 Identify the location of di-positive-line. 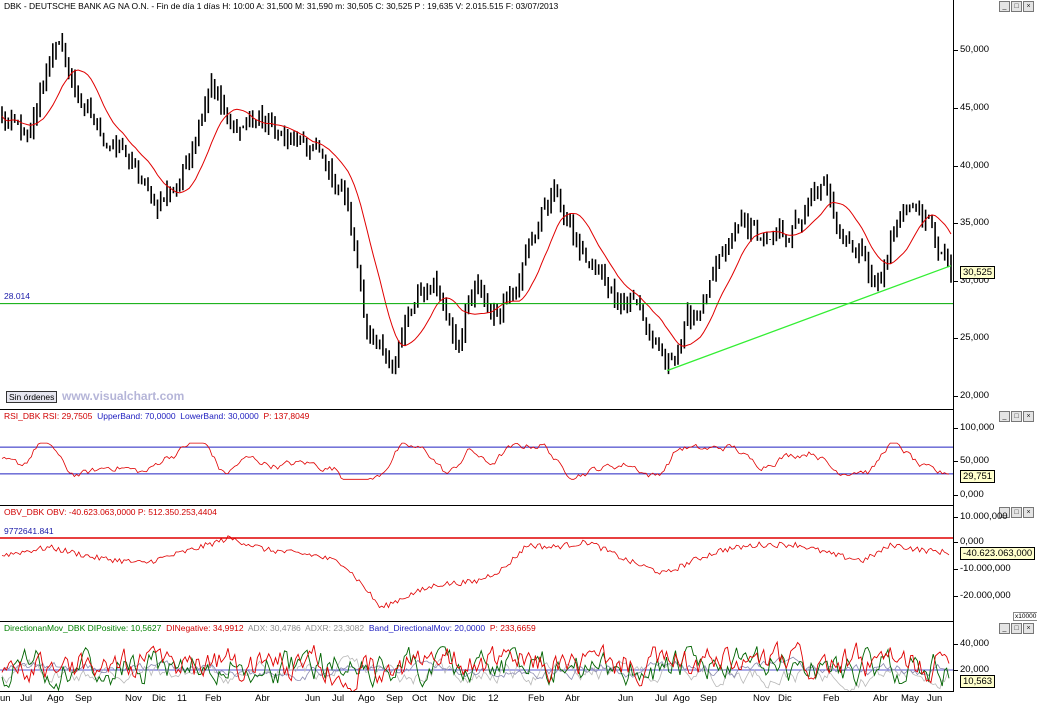
(475, 668).